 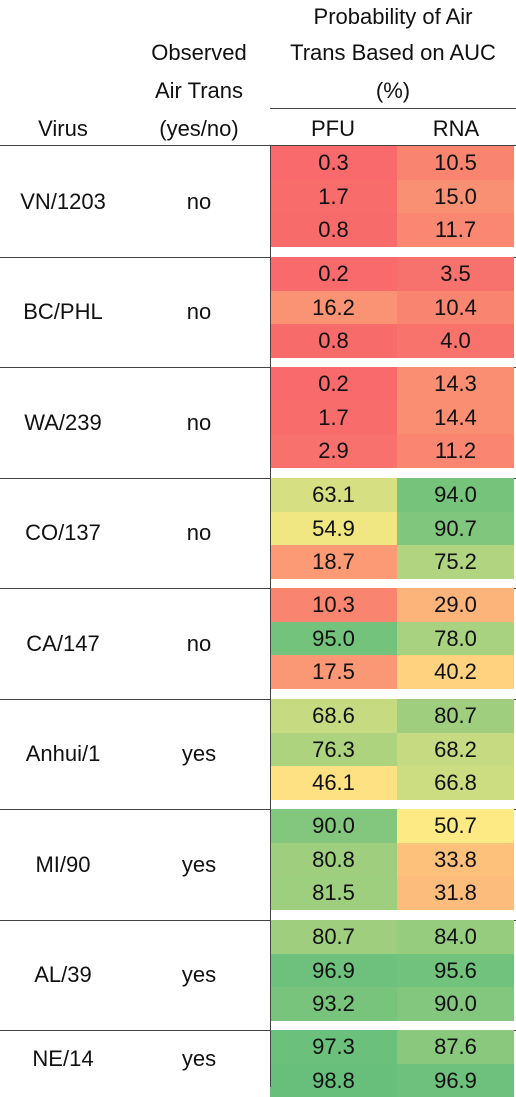 What do you see at coordinates (63, 311) in the screenshot?
I see `virus-name: BC/PHL` at bounding box center [63, 311].